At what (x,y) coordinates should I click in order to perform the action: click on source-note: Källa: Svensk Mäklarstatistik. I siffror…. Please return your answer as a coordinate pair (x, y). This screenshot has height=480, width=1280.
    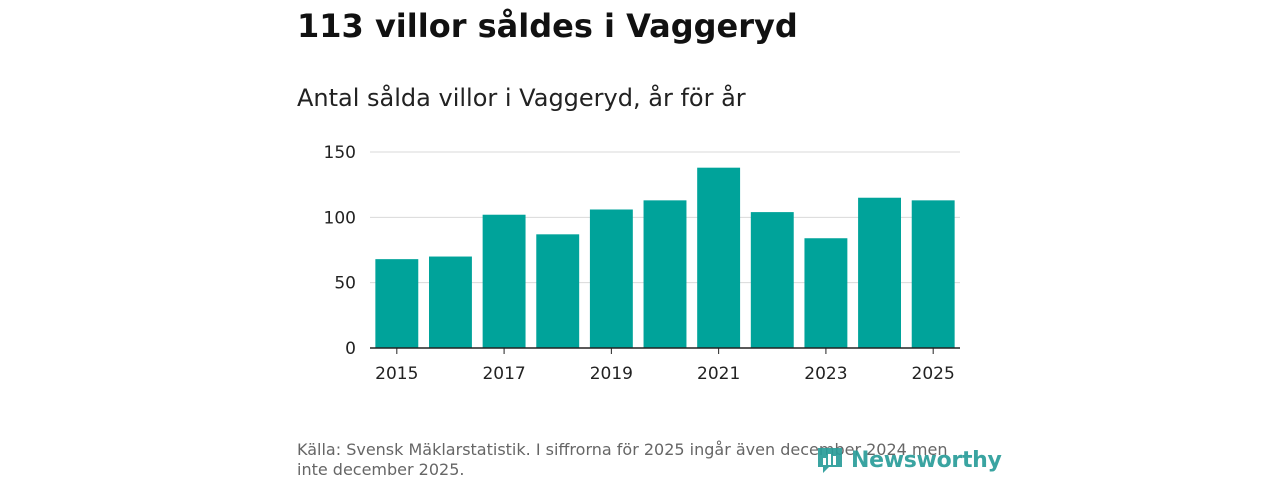
    Looking at the image, I should click on (622, 459).